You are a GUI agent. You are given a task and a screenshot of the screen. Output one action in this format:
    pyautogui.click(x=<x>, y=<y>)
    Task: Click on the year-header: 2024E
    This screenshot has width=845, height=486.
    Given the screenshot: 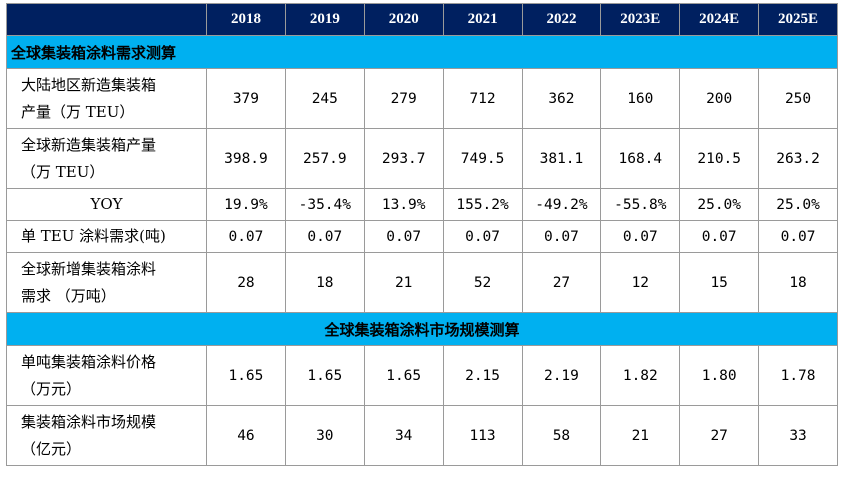 What is the action you would take?
    pyautogui.click(x=719, y=19)
    